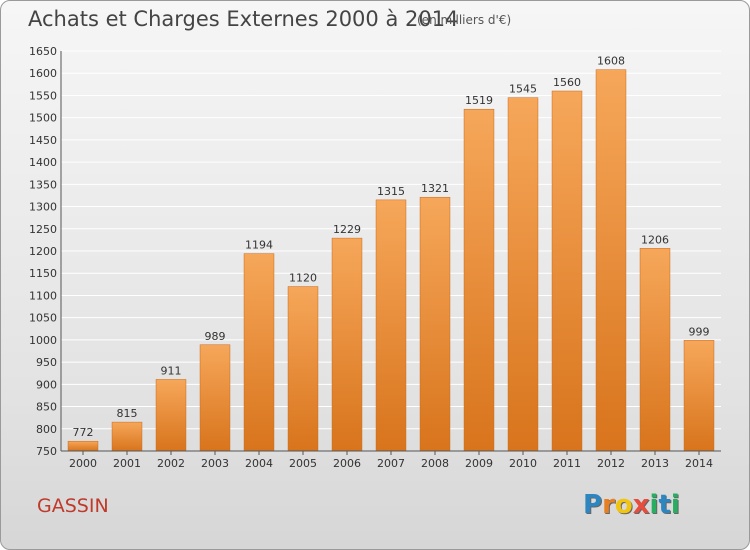 The width and height of the screenshot is (750, 550). What do you see at coordinates (43, 229) in the screenshot?
I see `y-tick-label: 1250` at bounding box center [43, 229].